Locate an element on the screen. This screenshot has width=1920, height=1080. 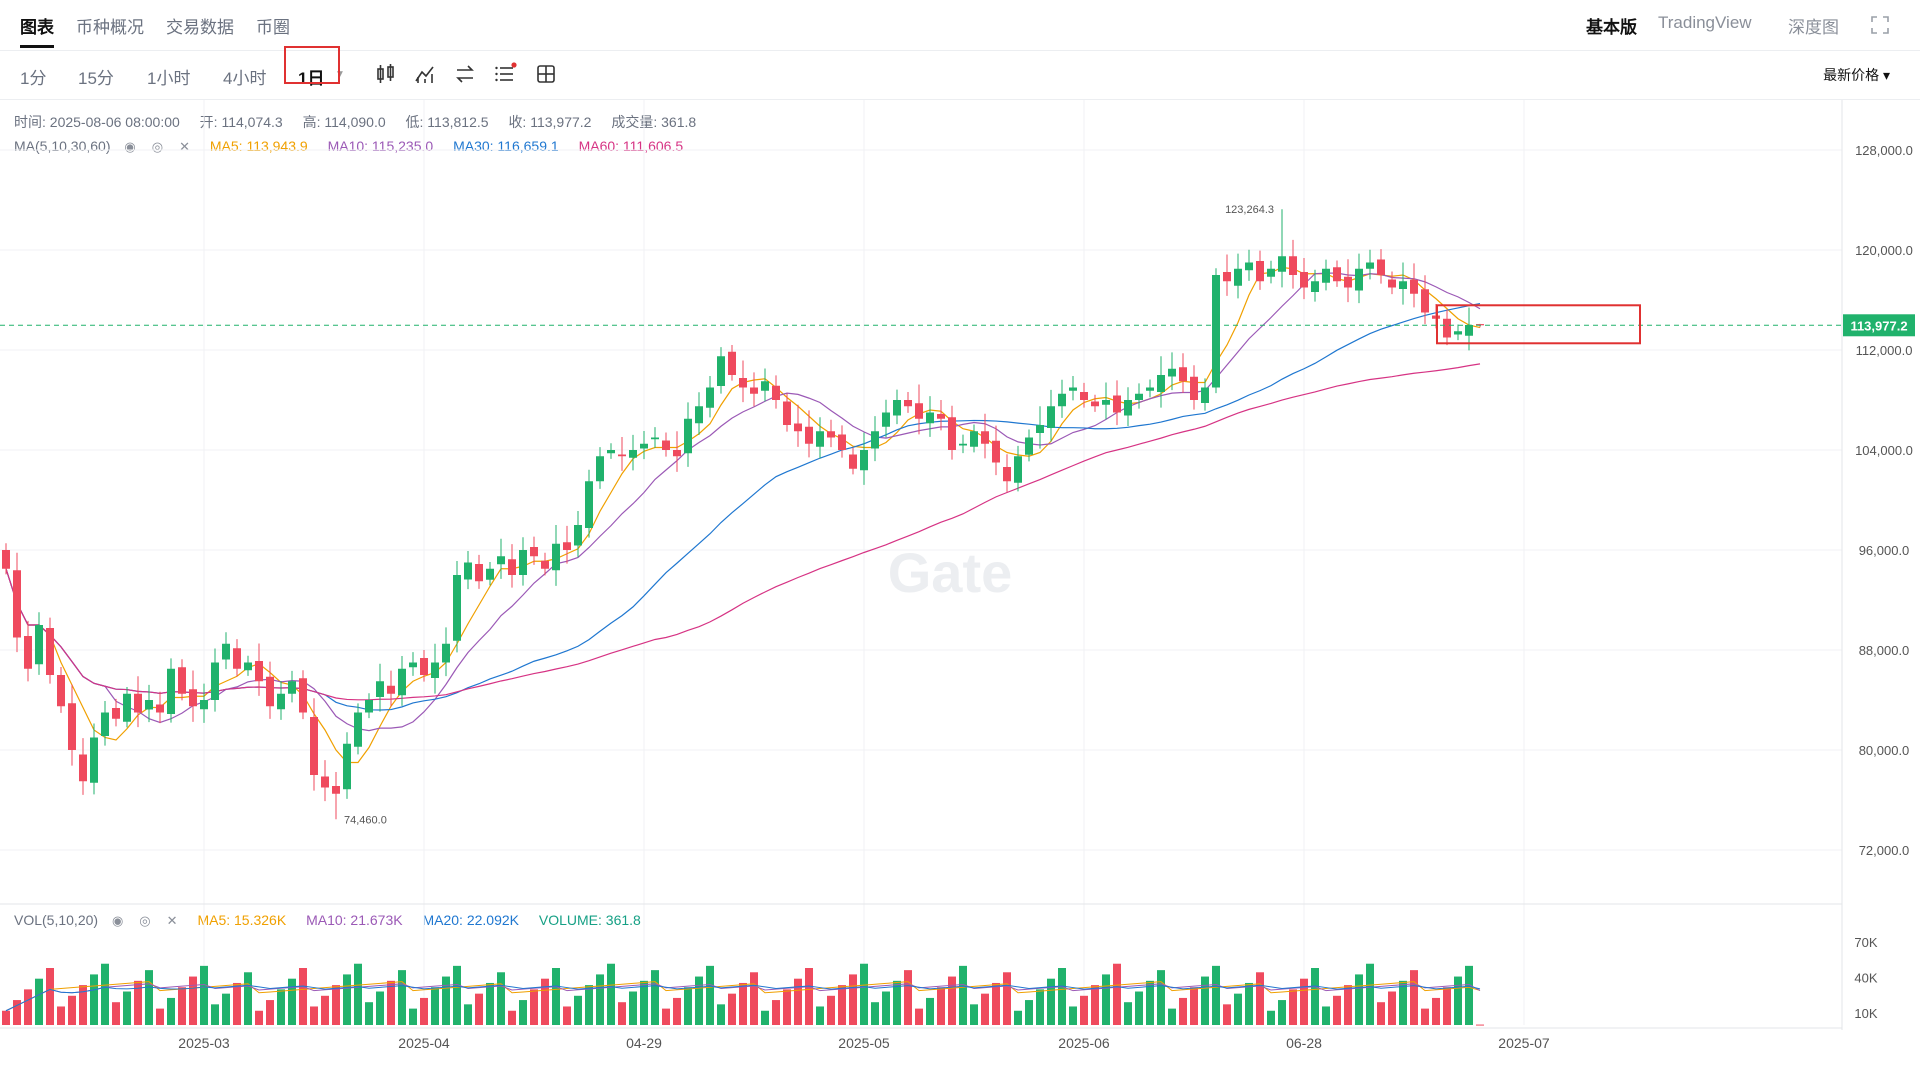
tab-coin-circle: 币圈 is located at coordinates (273, 27).